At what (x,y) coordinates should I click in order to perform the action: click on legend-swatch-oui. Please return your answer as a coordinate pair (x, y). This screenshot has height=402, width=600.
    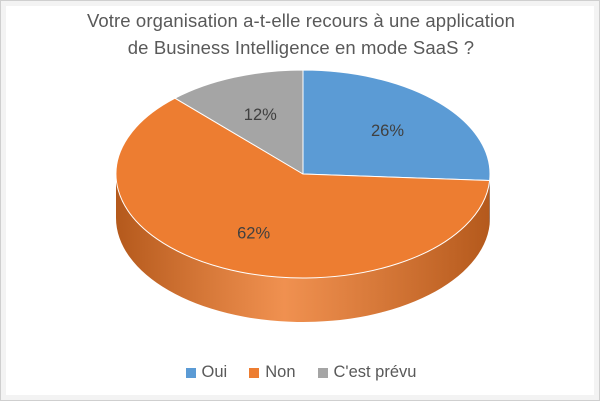
    Looking at the image, I should click on (191, 373).